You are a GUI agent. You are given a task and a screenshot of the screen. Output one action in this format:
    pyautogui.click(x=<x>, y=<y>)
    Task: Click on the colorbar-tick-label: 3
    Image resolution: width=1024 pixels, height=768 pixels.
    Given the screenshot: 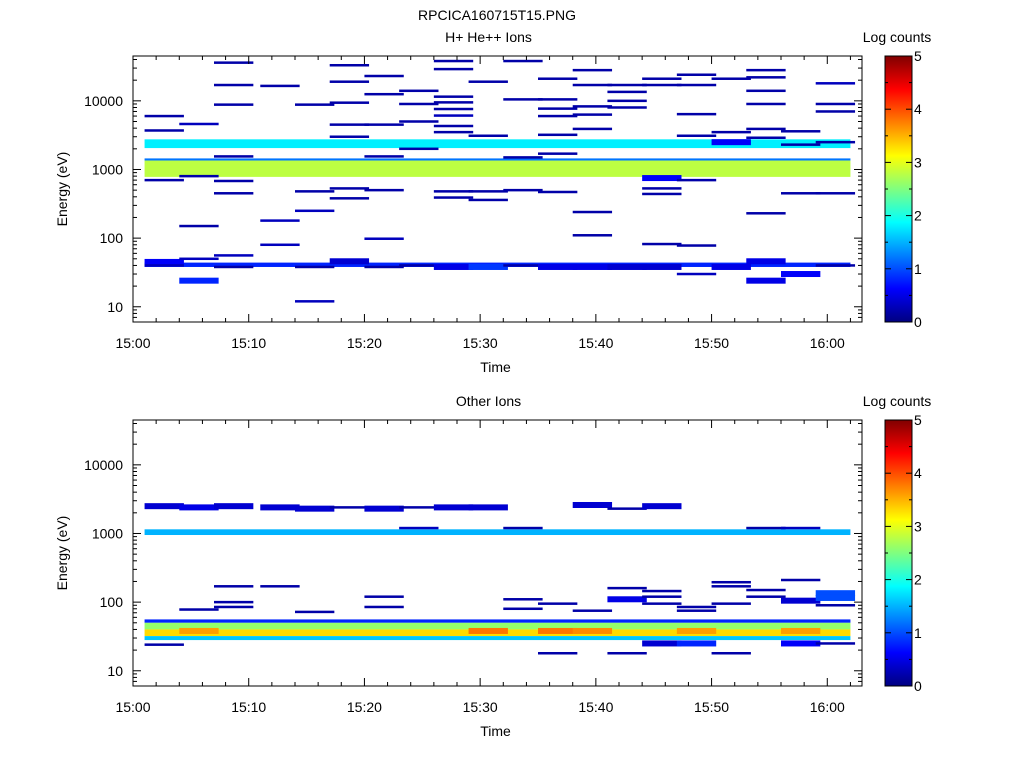 What is the action you would take?
    pyautogui.click(x=918, y=162)
    